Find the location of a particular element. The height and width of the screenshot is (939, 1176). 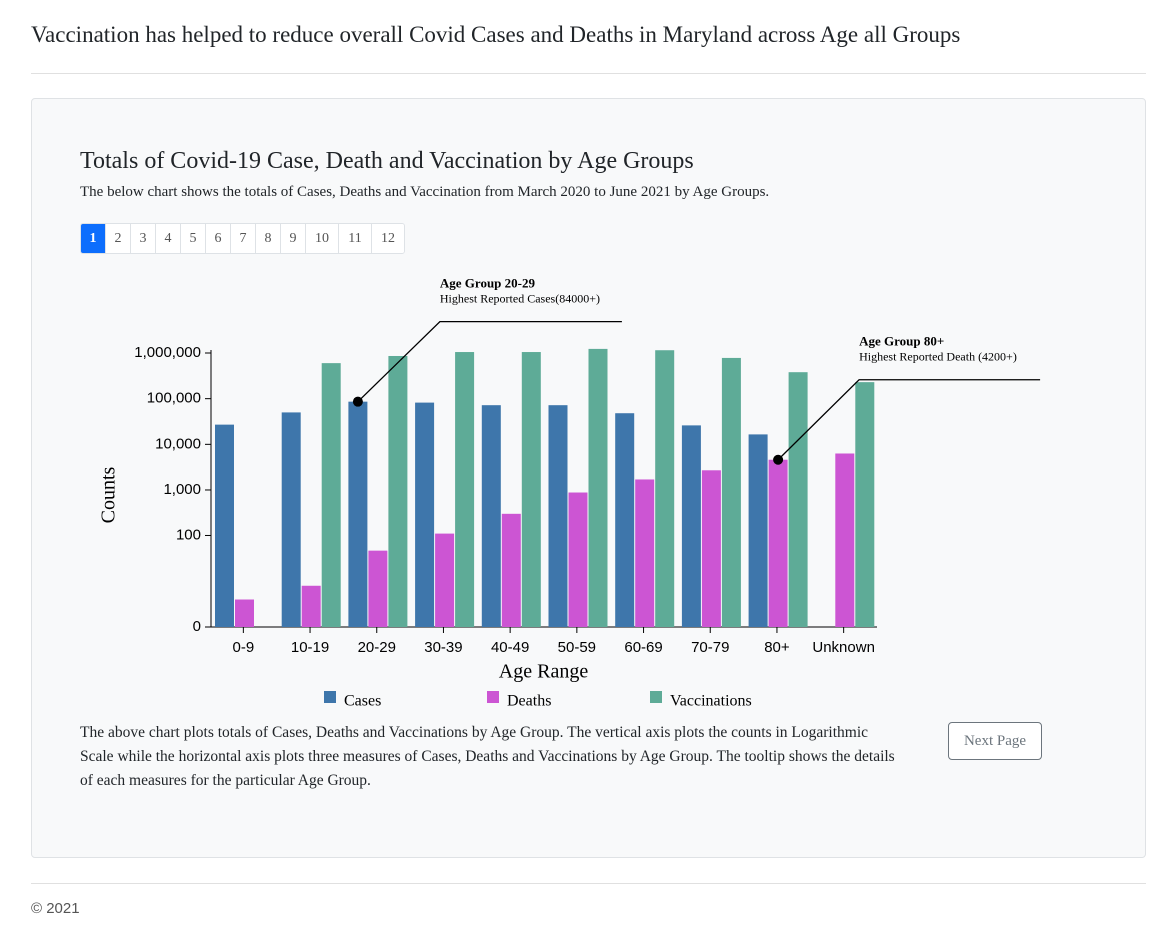

page-link: 3 is located at coordinates (142, 238).